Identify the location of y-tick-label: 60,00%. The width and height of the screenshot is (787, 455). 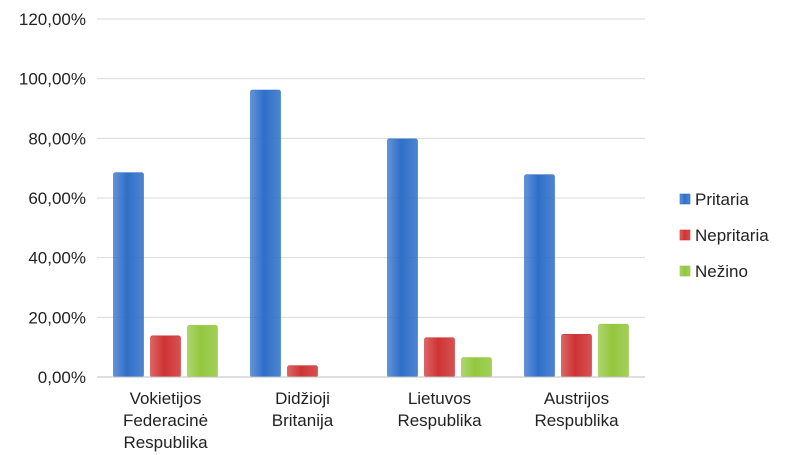
(57, 198).